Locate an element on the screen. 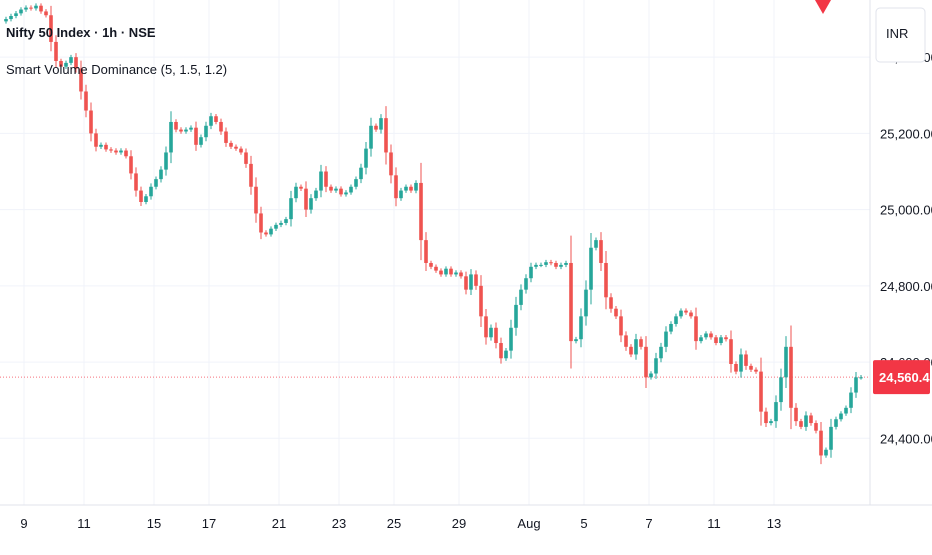 The height and width of the screenshot is (555, 932). x-tick-label: 13 is located at coordinates (774, 523).